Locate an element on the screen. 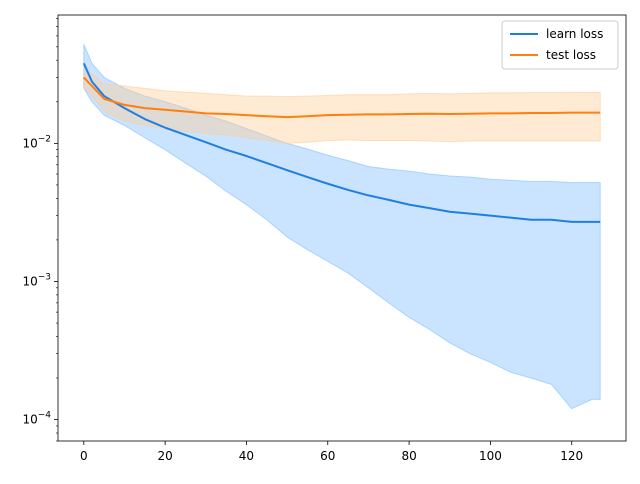 The width and height of the screenshot is (640, 484). test-loss-line is located at coordinates (342, 97).